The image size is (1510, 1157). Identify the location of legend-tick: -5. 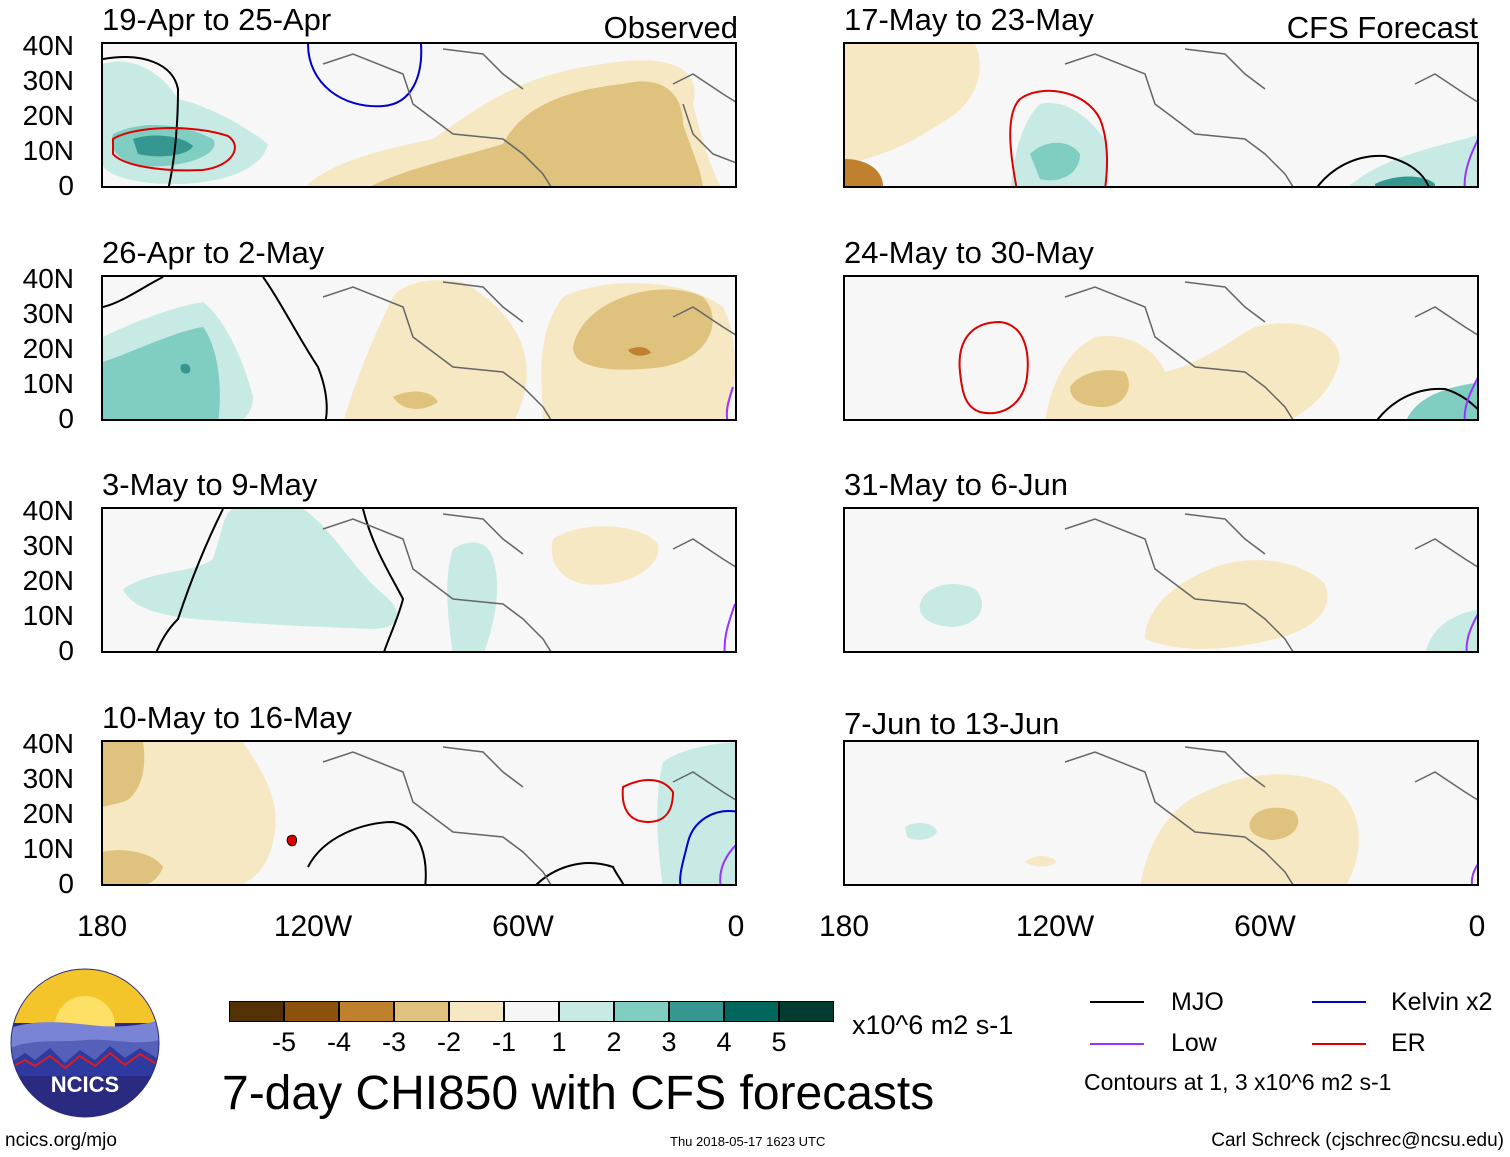
(283, 1042).